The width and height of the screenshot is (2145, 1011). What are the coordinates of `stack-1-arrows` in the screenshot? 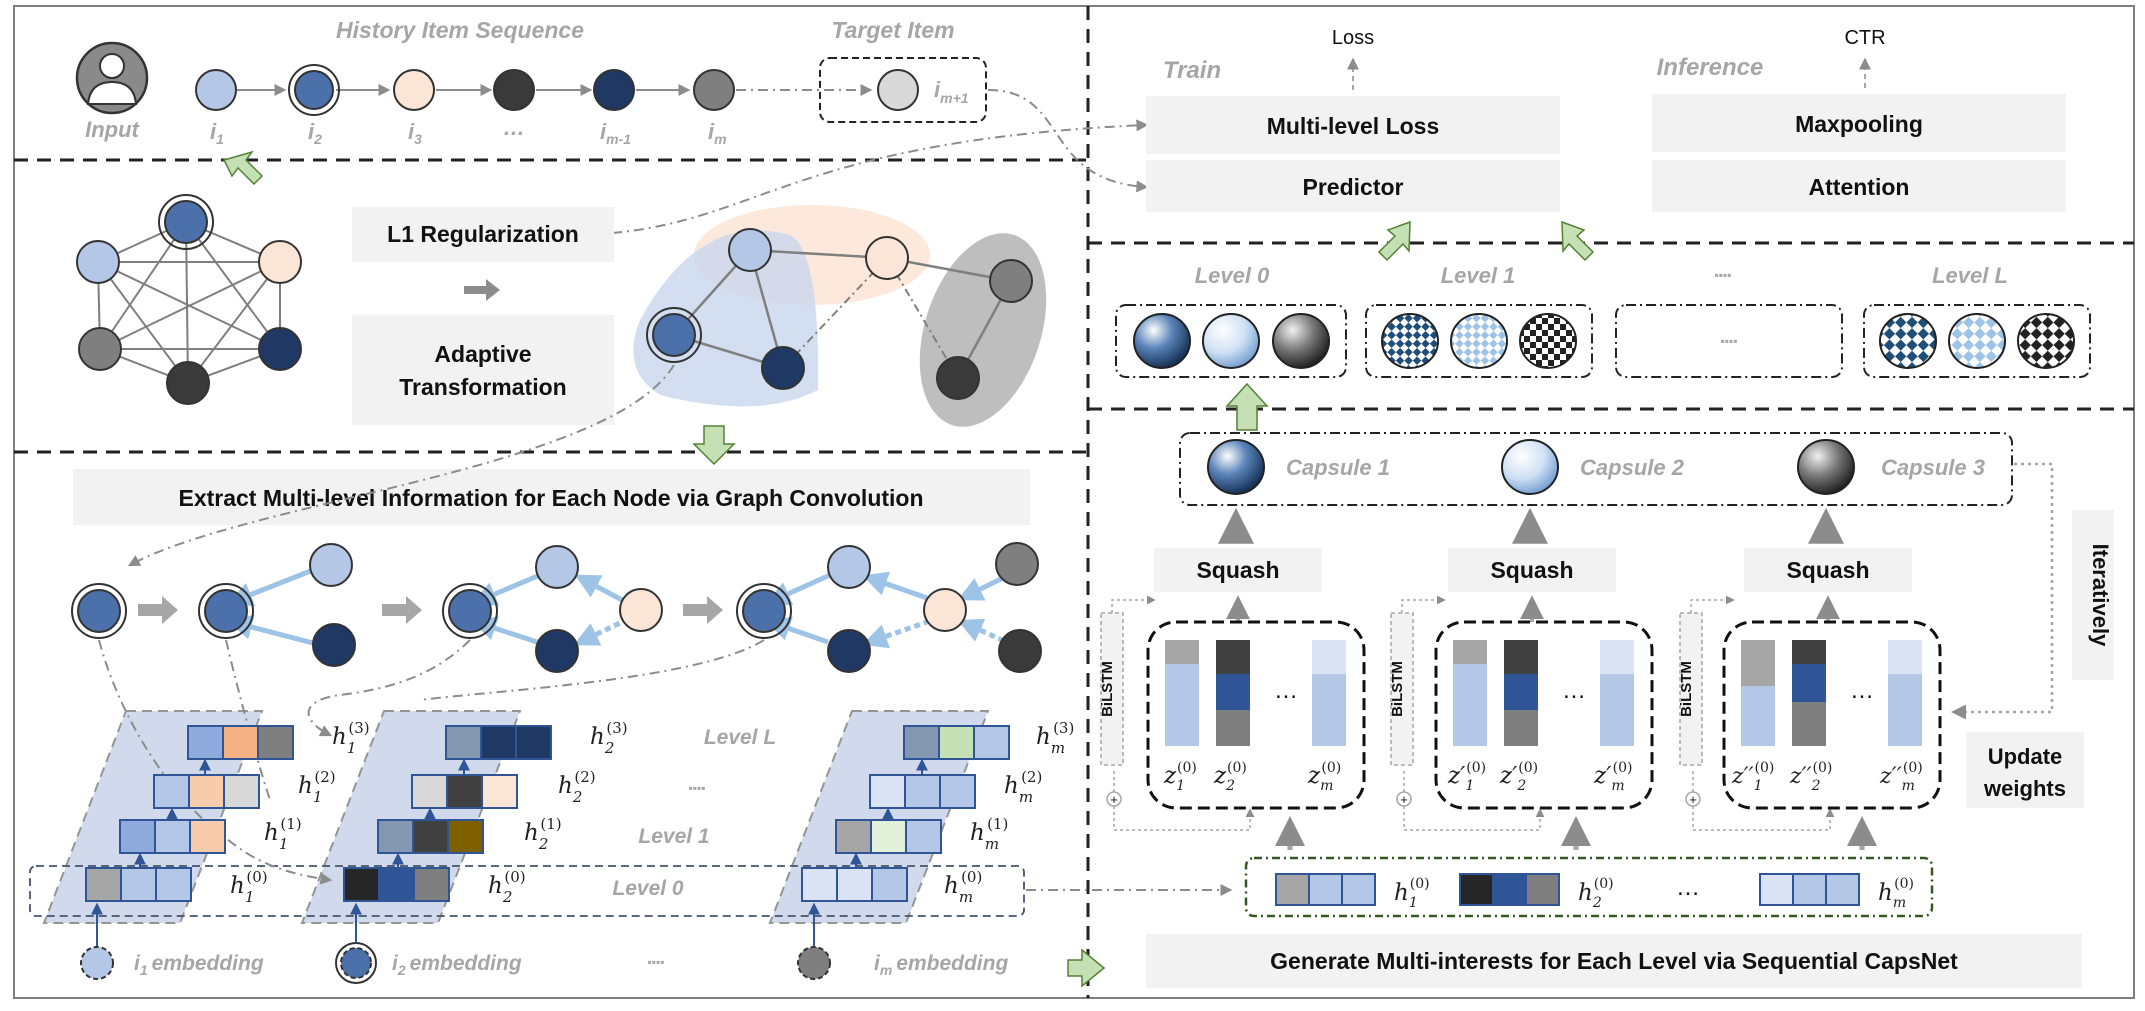 It's located at (172, 813).